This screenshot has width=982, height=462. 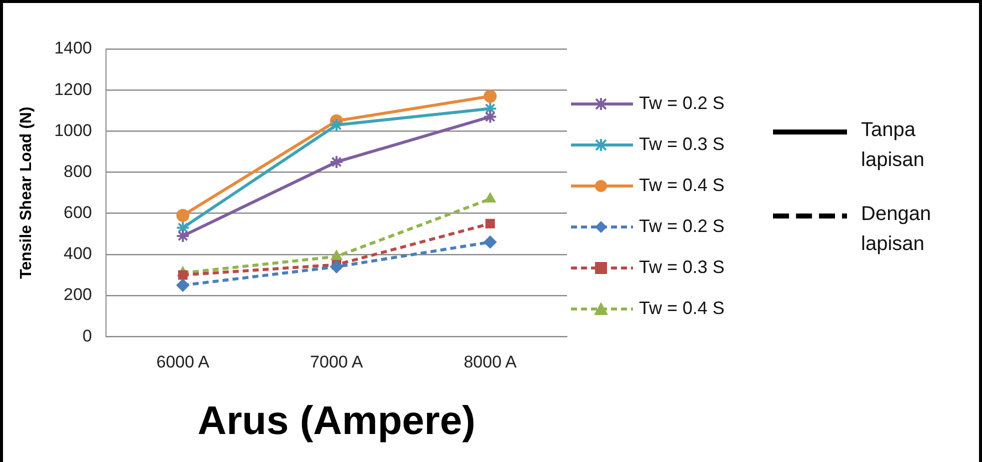 I want to click on y-tick-label: 0, so click(x=87, y=336).